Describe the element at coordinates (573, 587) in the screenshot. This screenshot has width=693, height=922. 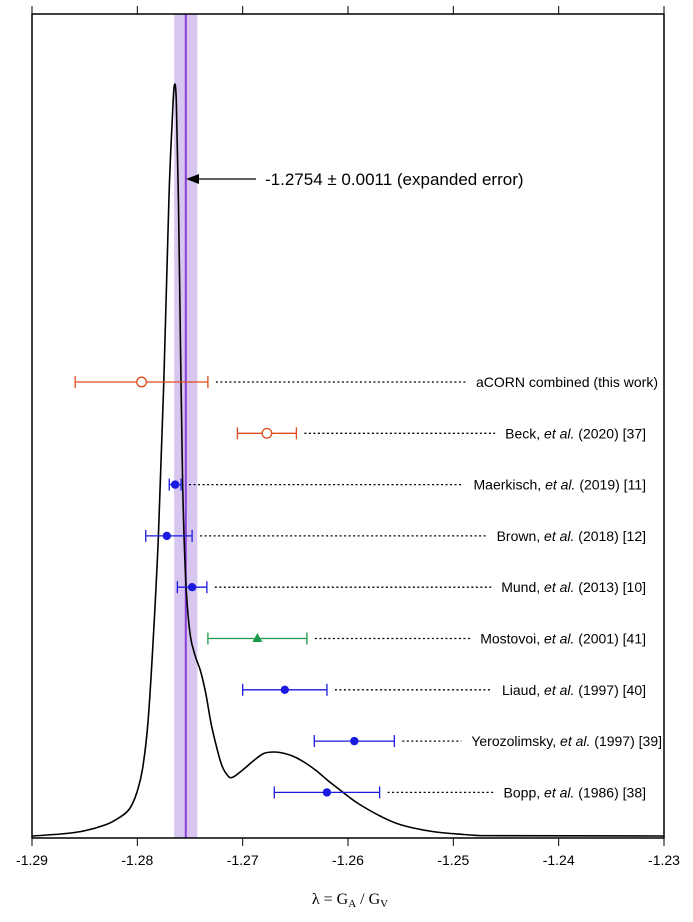
I see `experiment-label: Mund, et al. (2013) [10]` at that location.